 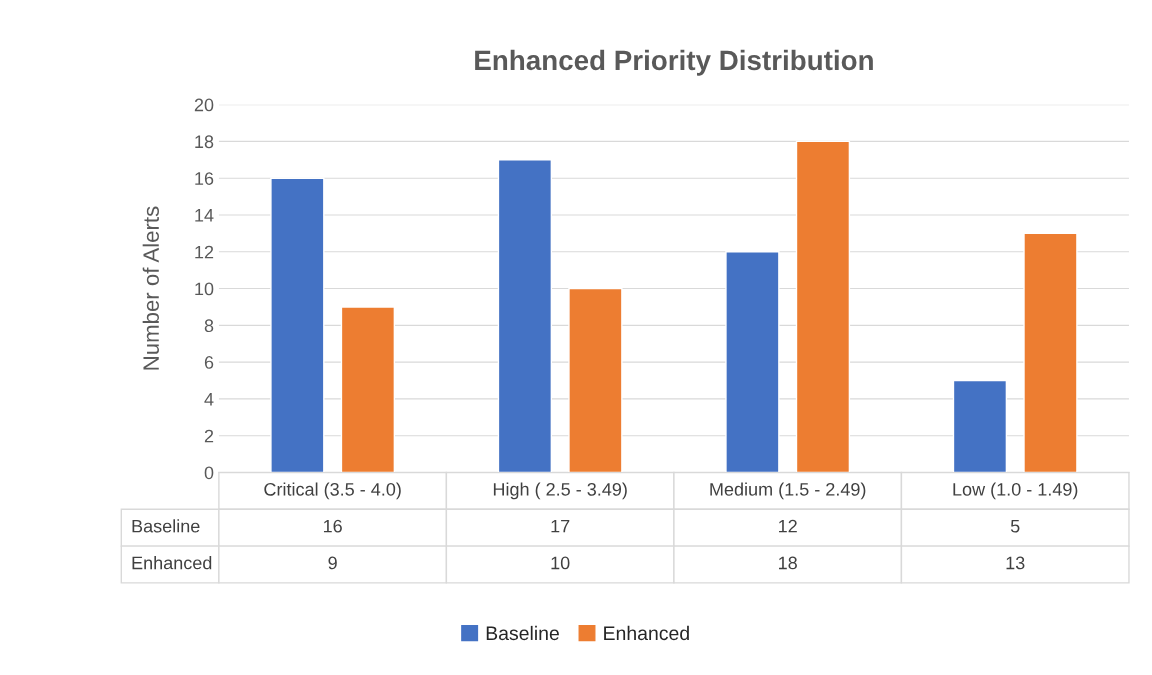 I want to click on legend-label: Enhanced, so click(x=646, y=633).